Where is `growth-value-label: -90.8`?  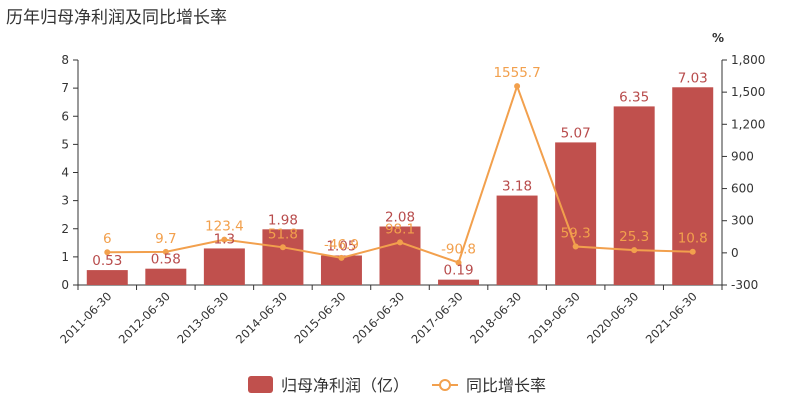 growth-value-label: -90.8 is located at coordinates (458, 250).